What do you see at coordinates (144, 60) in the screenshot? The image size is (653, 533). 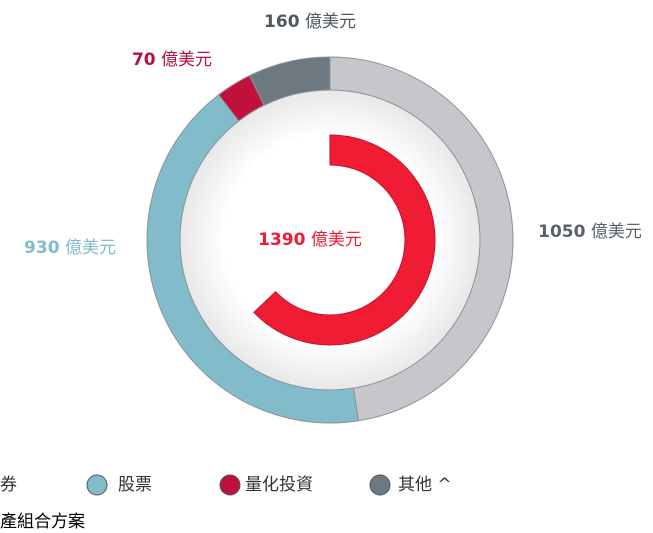 I see `label-value: 70` at bounding box center [144, 60].